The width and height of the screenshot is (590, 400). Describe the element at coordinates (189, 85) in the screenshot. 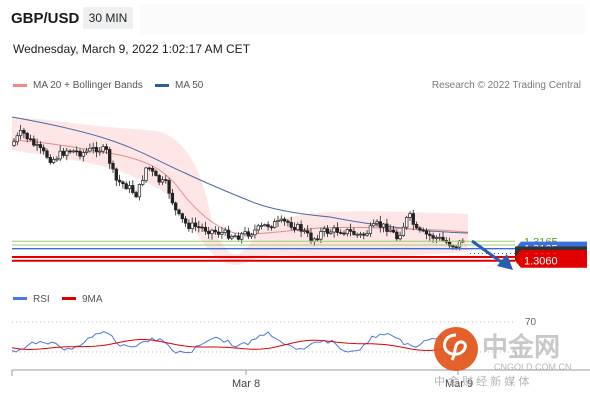

I see `legend-ma50-label: MA 50` at that location.